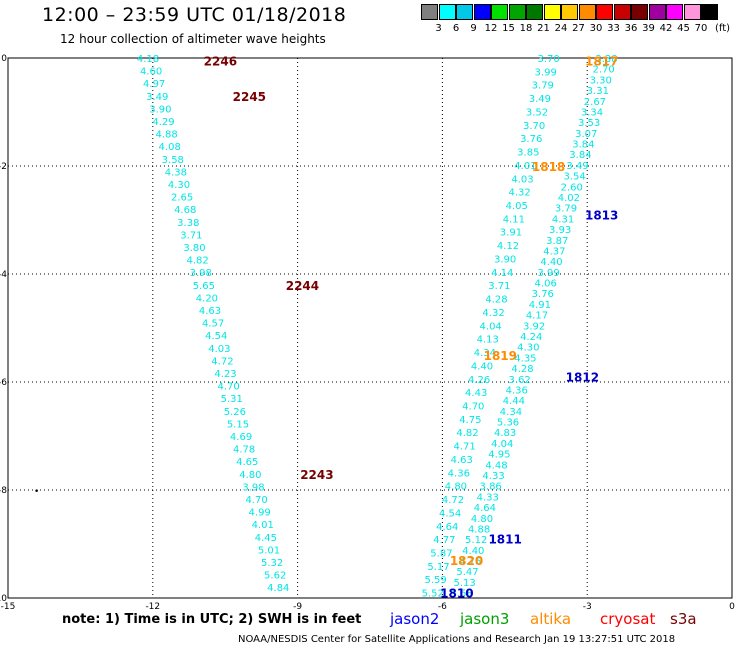 Image resolution: width=740 pixels, height=650 pixels. Describe the element at coordinates (219, 349) in the screenshot. I see `wave-height-value: 4.03` at that location.